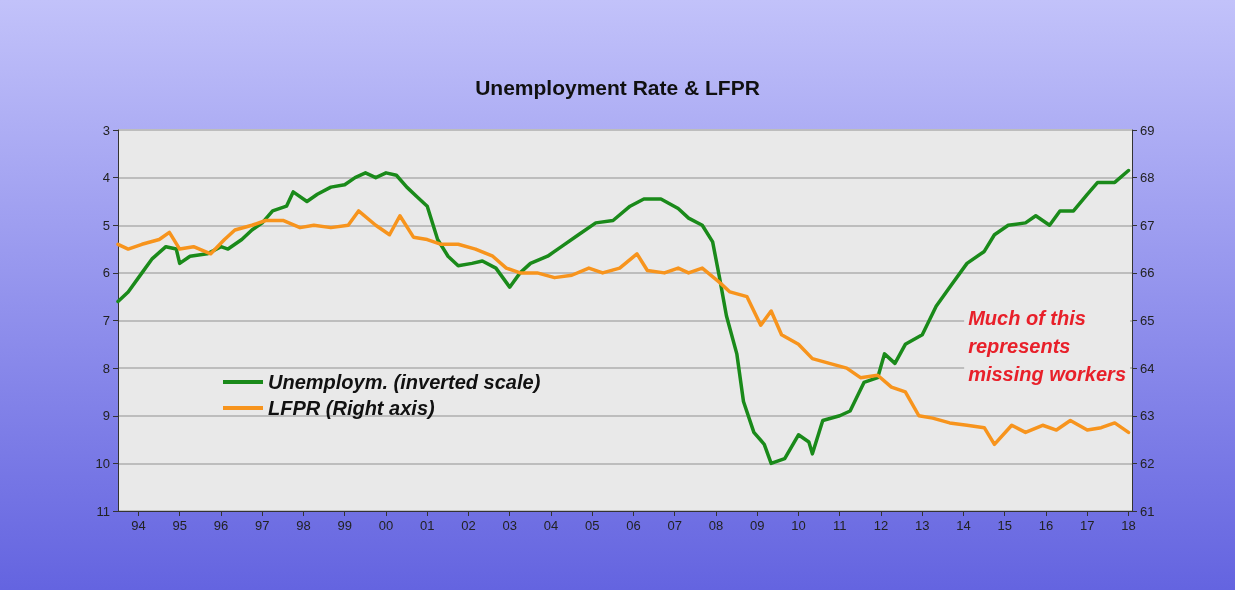 The width and height of the screenshot is (1235, 590). Describe the element at coordinates (221, 525) in the screenshot. I see `x-tick-label: 96` at that location.